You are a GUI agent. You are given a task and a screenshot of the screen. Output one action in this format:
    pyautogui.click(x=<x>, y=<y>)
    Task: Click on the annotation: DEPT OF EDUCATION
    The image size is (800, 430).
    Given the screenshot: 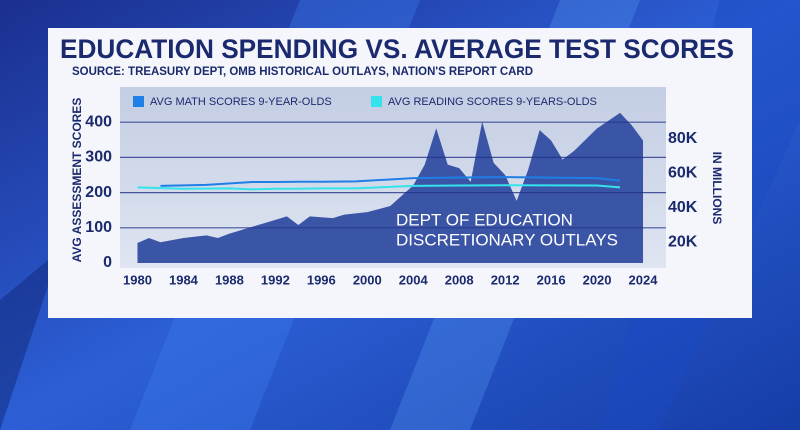 What is the action you would take?
    pyautogui.click(x=484, y=219)
    